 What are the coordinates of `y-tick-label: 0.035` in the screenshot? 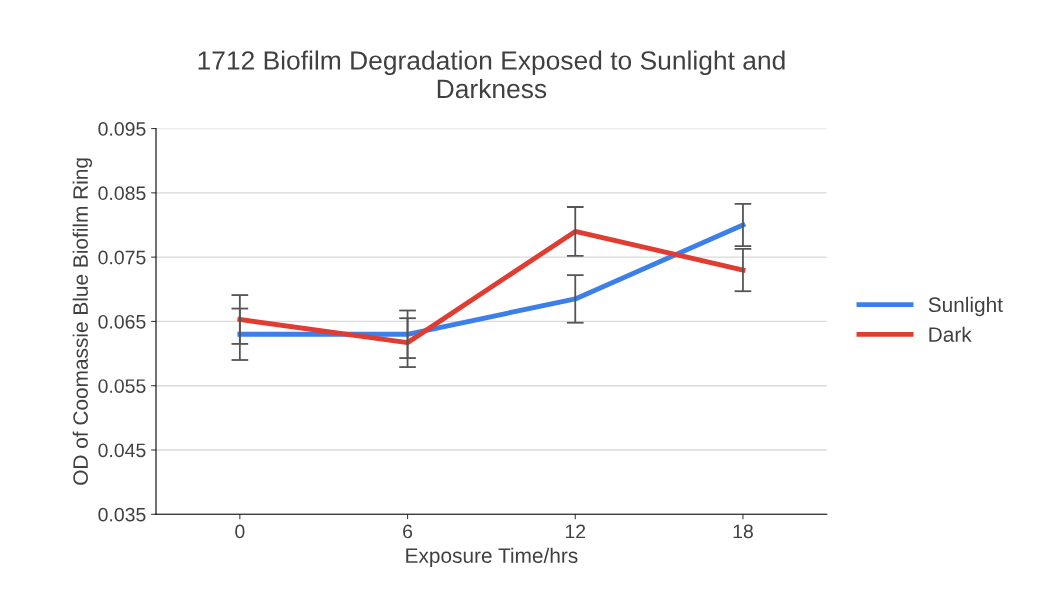 It's located at (122, 514).